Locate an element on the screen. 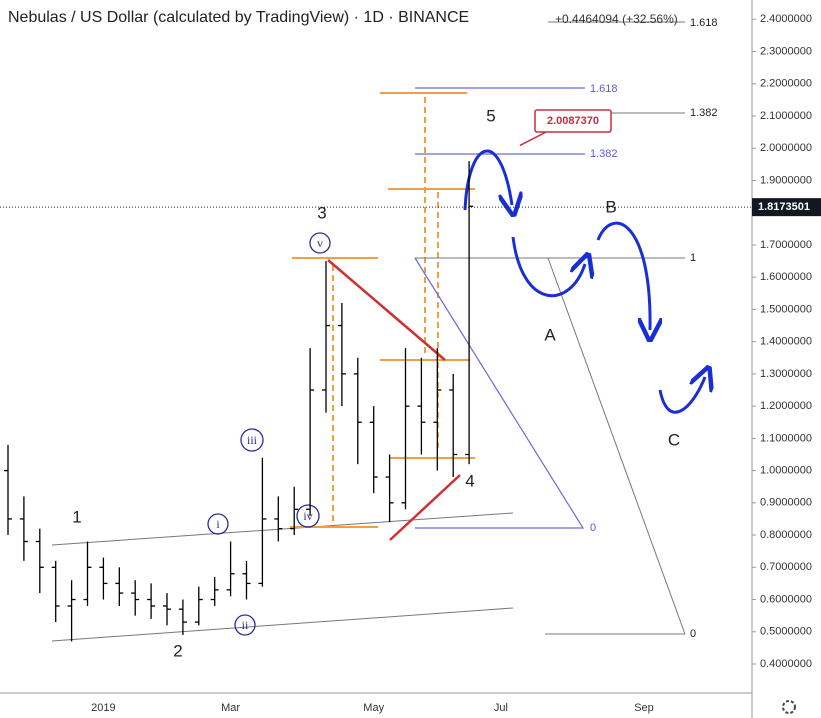  wave-label: 4 is located at coordinates (469, 480).